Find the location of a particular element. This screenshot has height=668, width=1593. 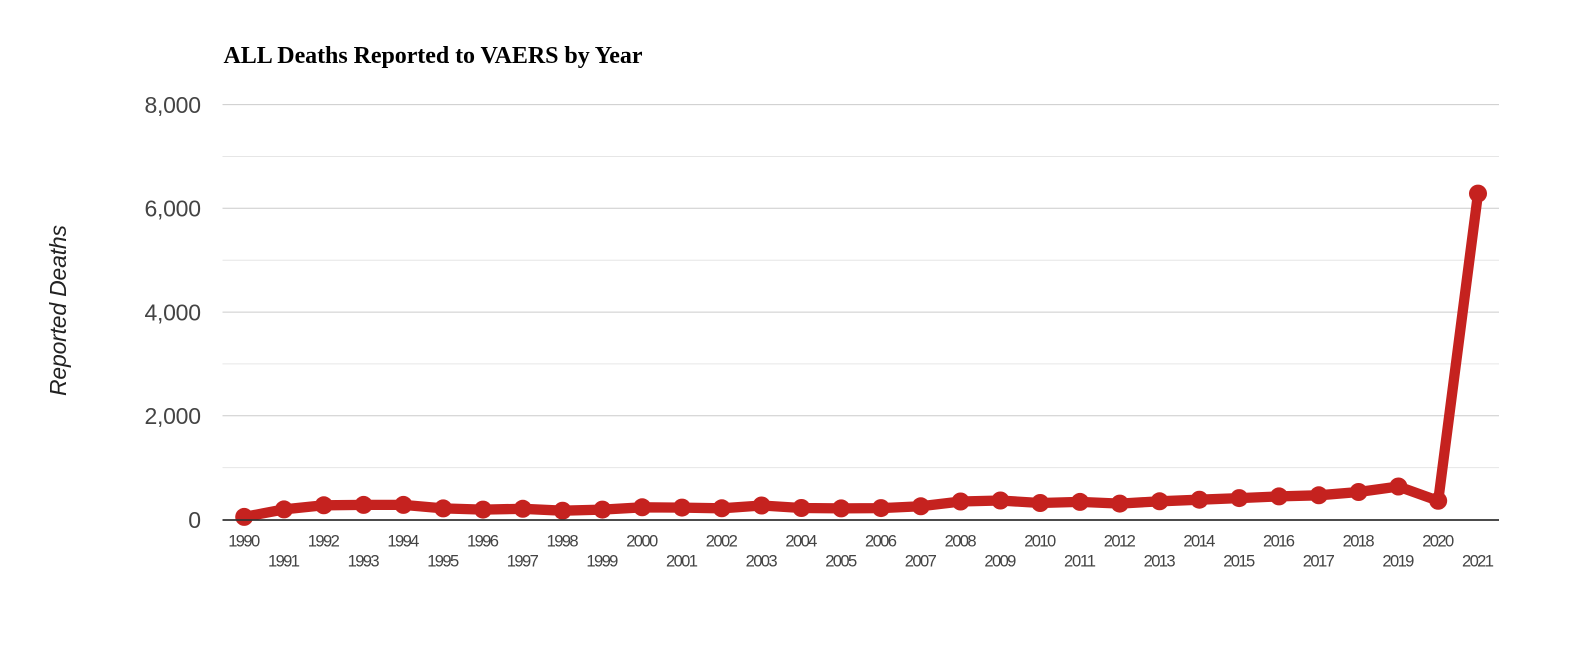

svg-text: 2009 is located at coordinates (1000, 561).